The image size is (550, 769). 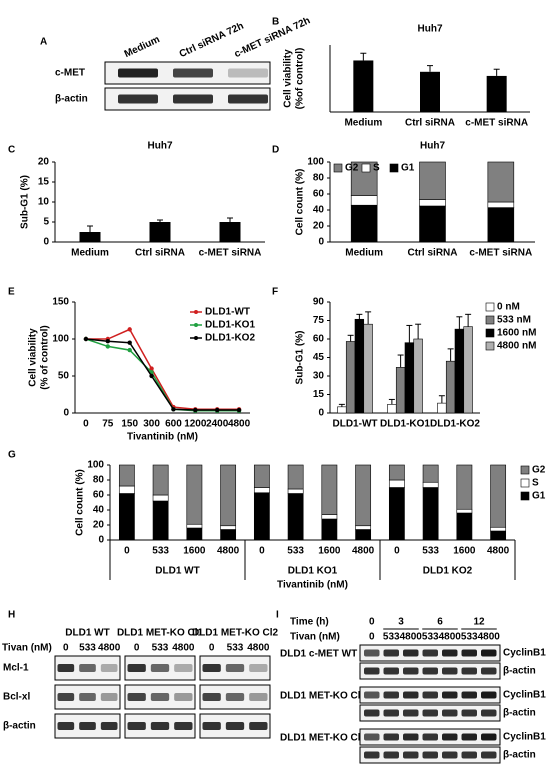 What do you see at coordinates (288, 78) in the screenshot?
I see `y-axis-label: Cell viability` at bounding box center [288, 78].